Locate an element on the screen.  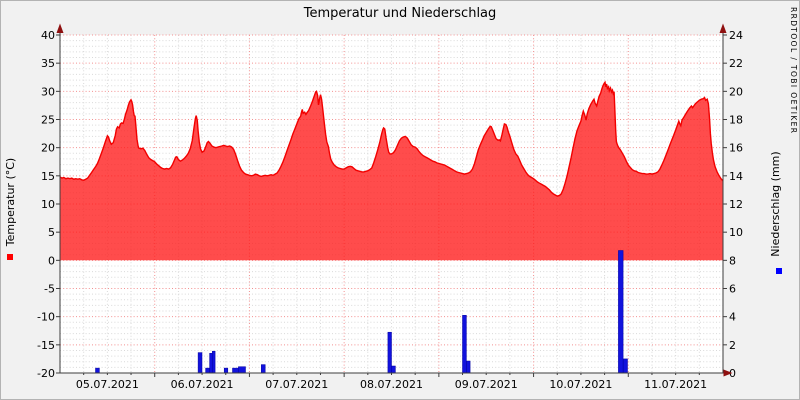
left-tick-label: 20 is located at coordinates (48, 148).